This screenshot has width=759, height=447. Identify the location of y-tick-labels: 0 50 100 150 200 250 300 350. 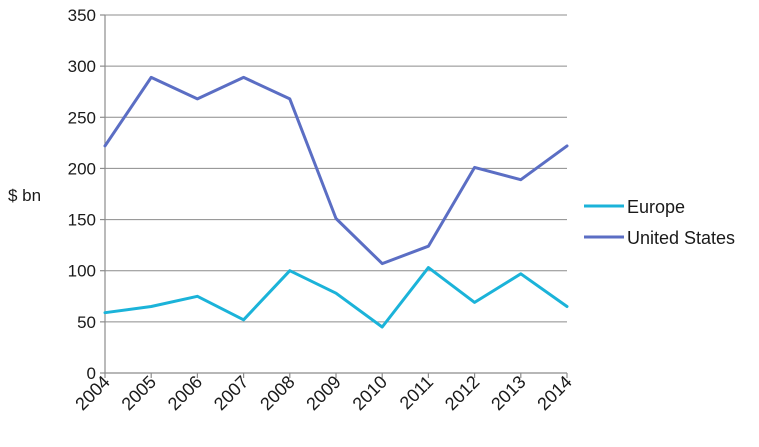
(82, 194).